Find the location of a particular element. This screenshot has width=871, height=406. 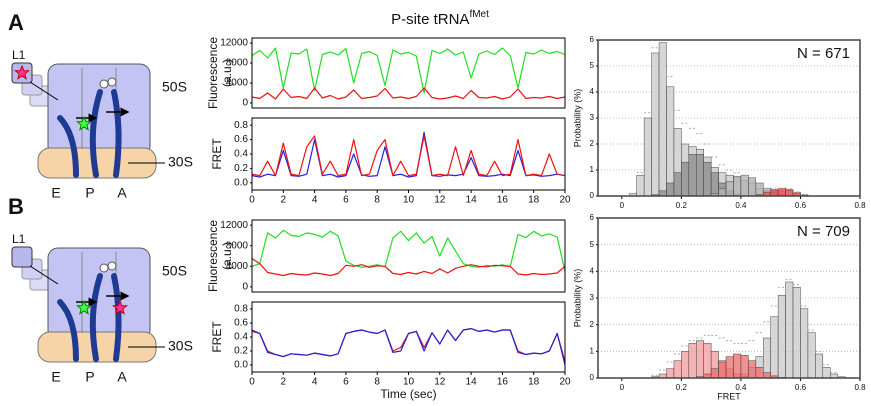

panel-label: B is located at coordinates (16, 206).